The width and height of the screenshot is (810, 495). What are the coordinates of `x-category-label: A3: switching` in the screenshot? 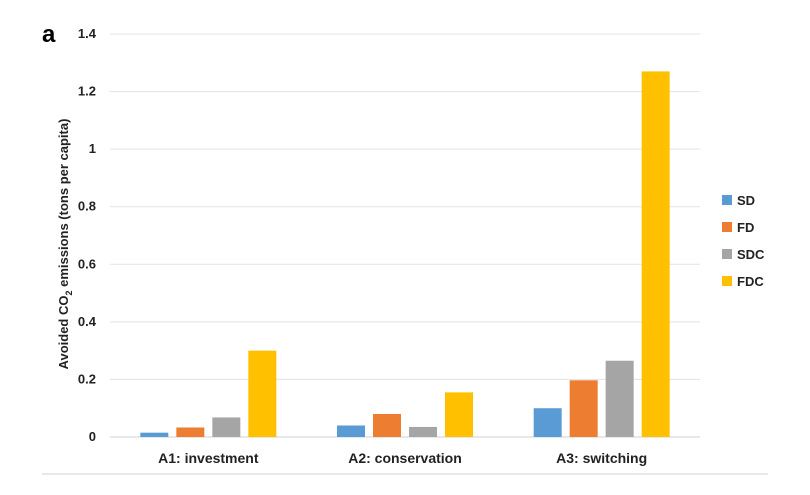 It's located at (601, 458).